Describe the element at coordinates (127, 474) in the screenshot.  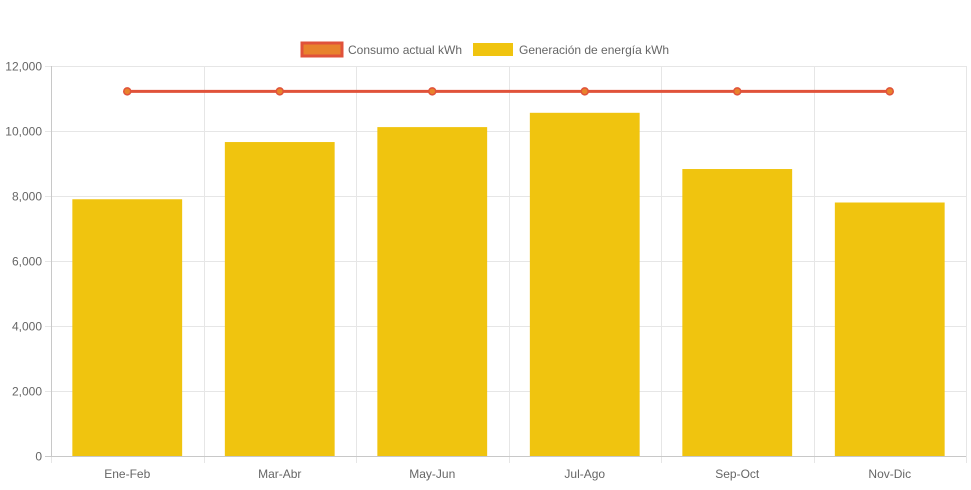
I see `x-tick-label: Ene-Feb` at that location.